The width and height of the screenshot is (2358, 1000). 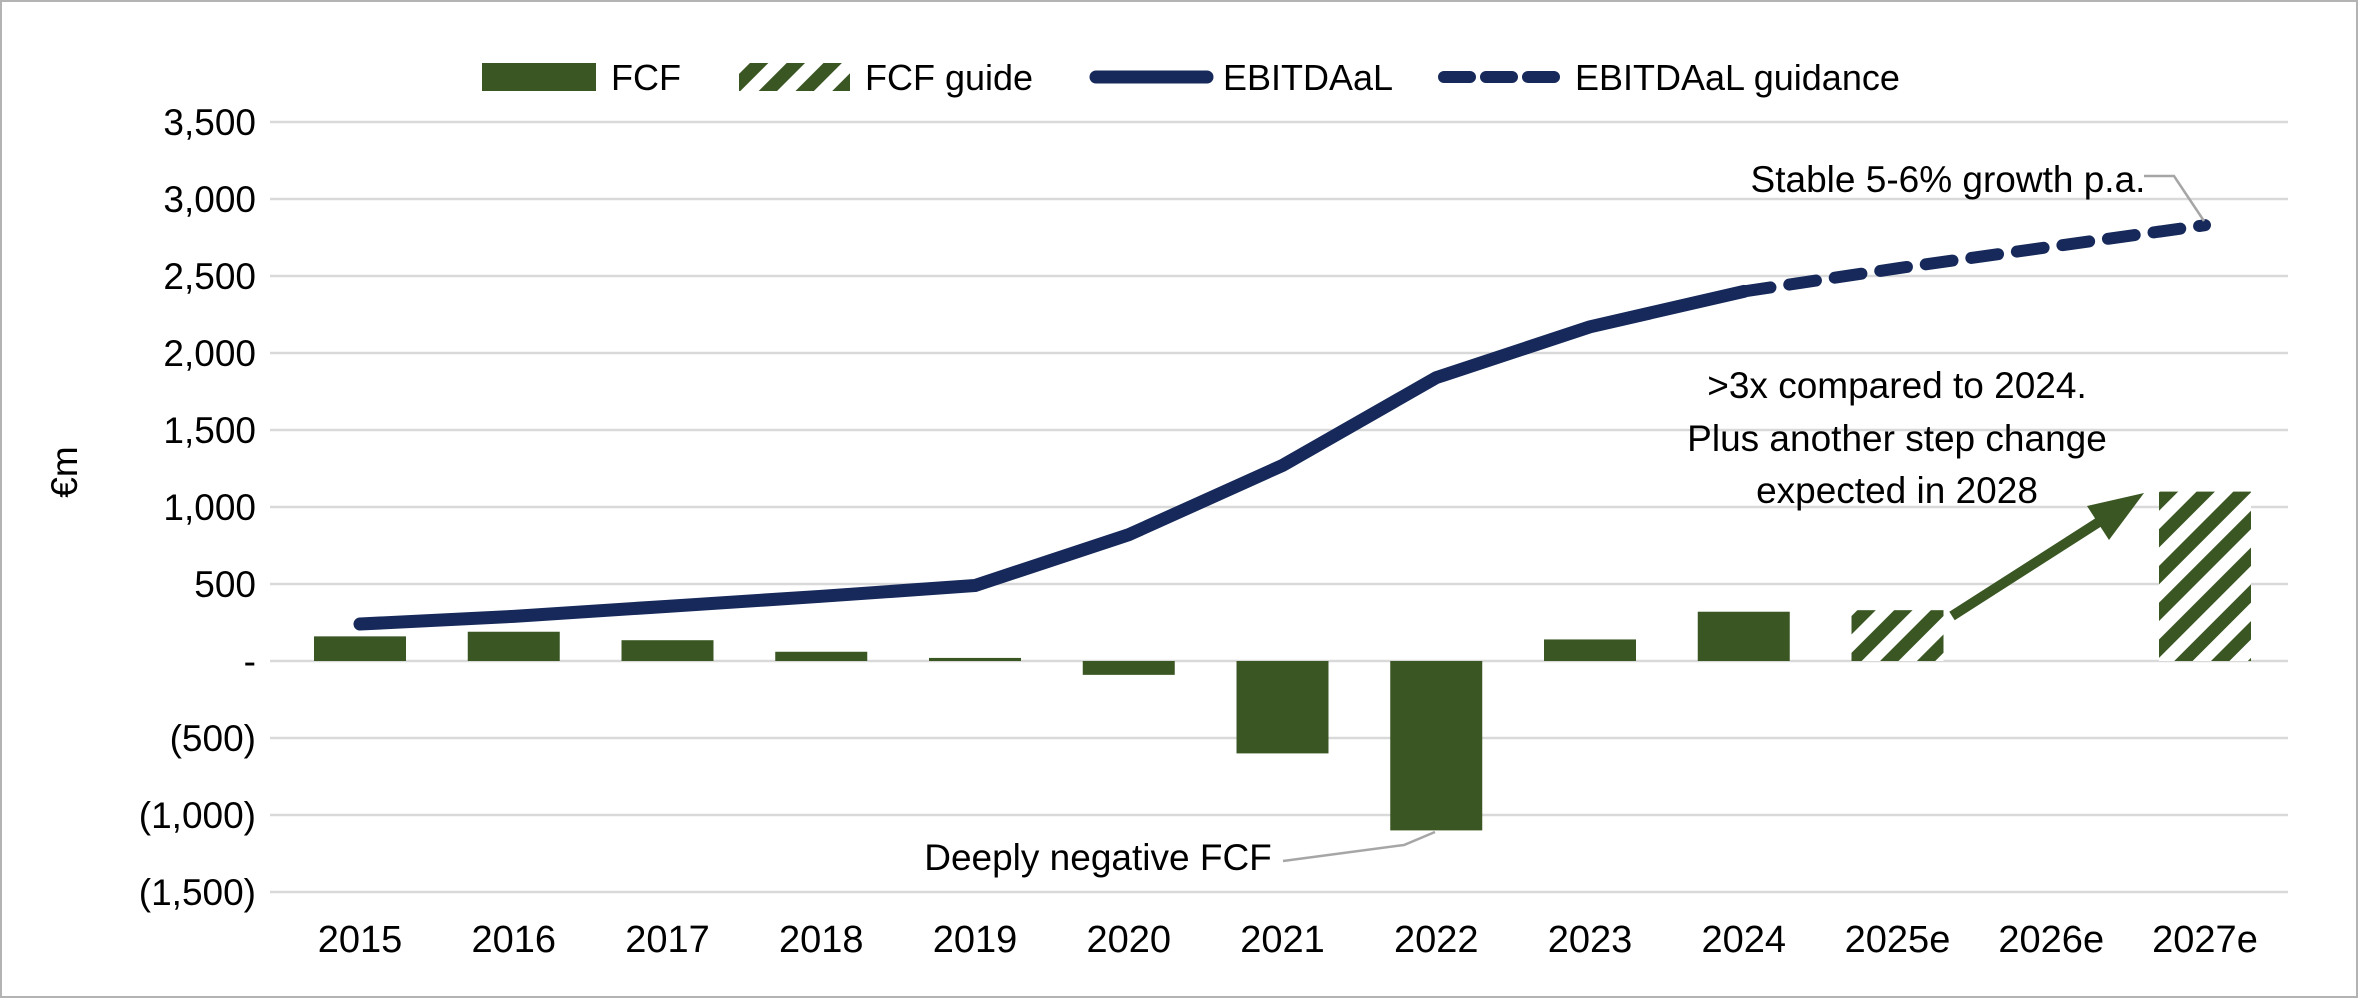 I want to click on bar-guide-2025e, so click(x=1897, y=635).